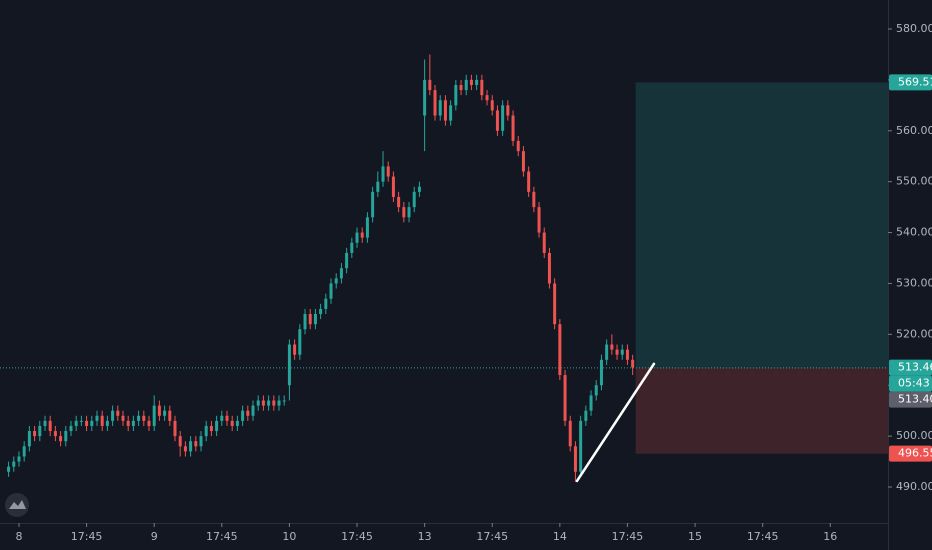 Image resolution: width=932 pixels, height=550 pixels. What do you see at coordinates (17, 505) in the screenshot?
I see `logo` at bounding box center [17, 505].